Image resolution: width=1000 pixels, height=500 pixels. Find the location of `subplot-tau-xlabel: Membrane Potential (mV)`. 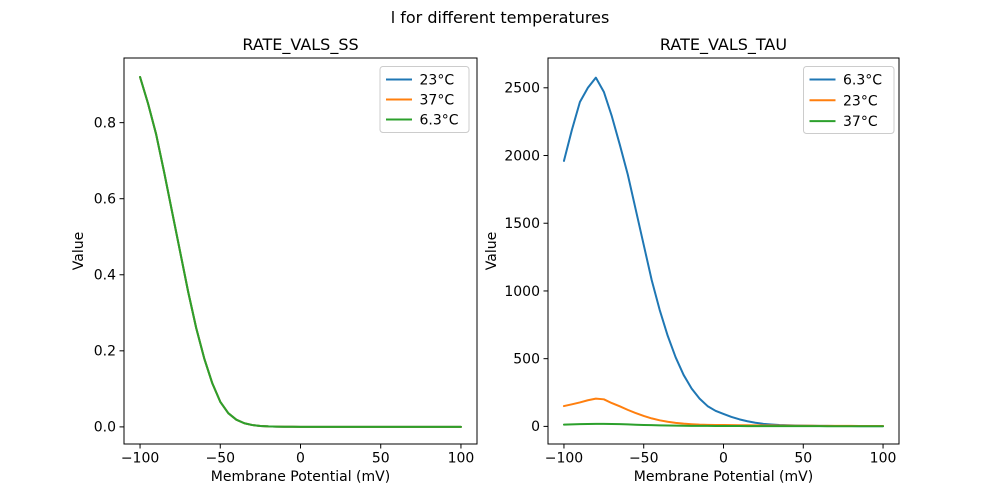

subplot-tau-xlabel: Membrane Potential (mV) is located at coordinates (723, 477).